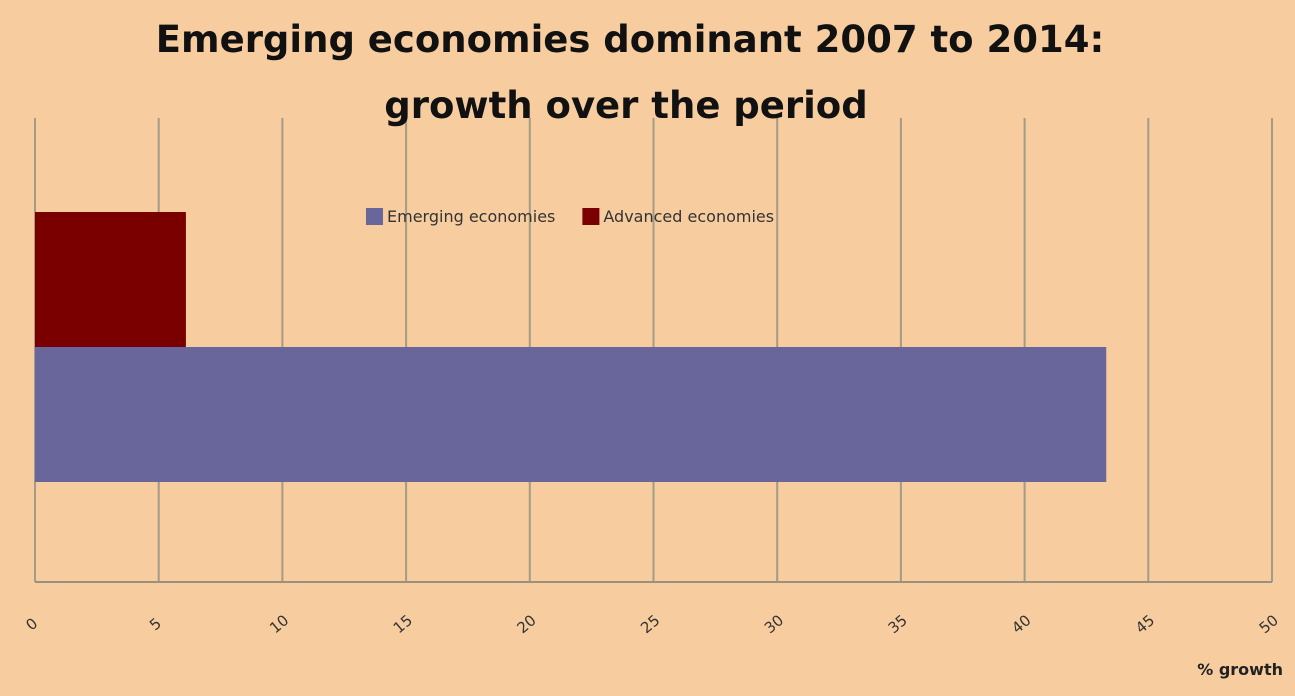  What do you see at coordinates (110, 279) in the screenshot?
I see `bar-advanced-economies` at bounding box center [110, 279].